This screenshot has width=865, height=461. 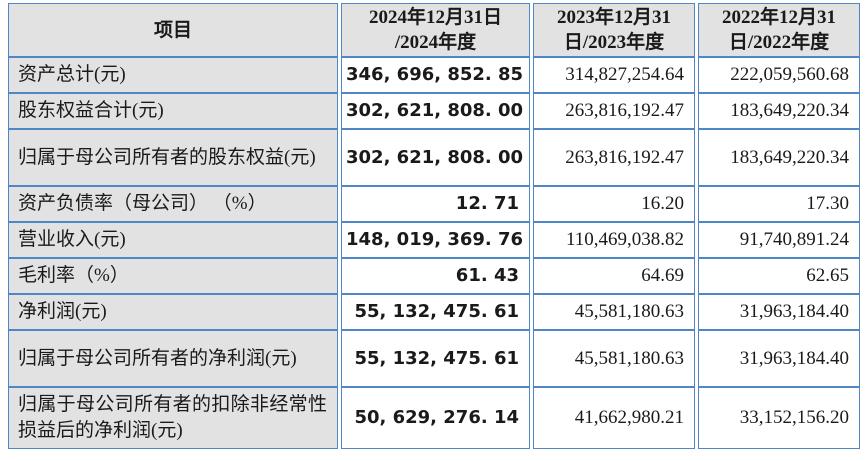 What do you see at coordinates (779, 276) in the screenshot?
I see `value-2022: 62.65` at bounding box center [779, 276].